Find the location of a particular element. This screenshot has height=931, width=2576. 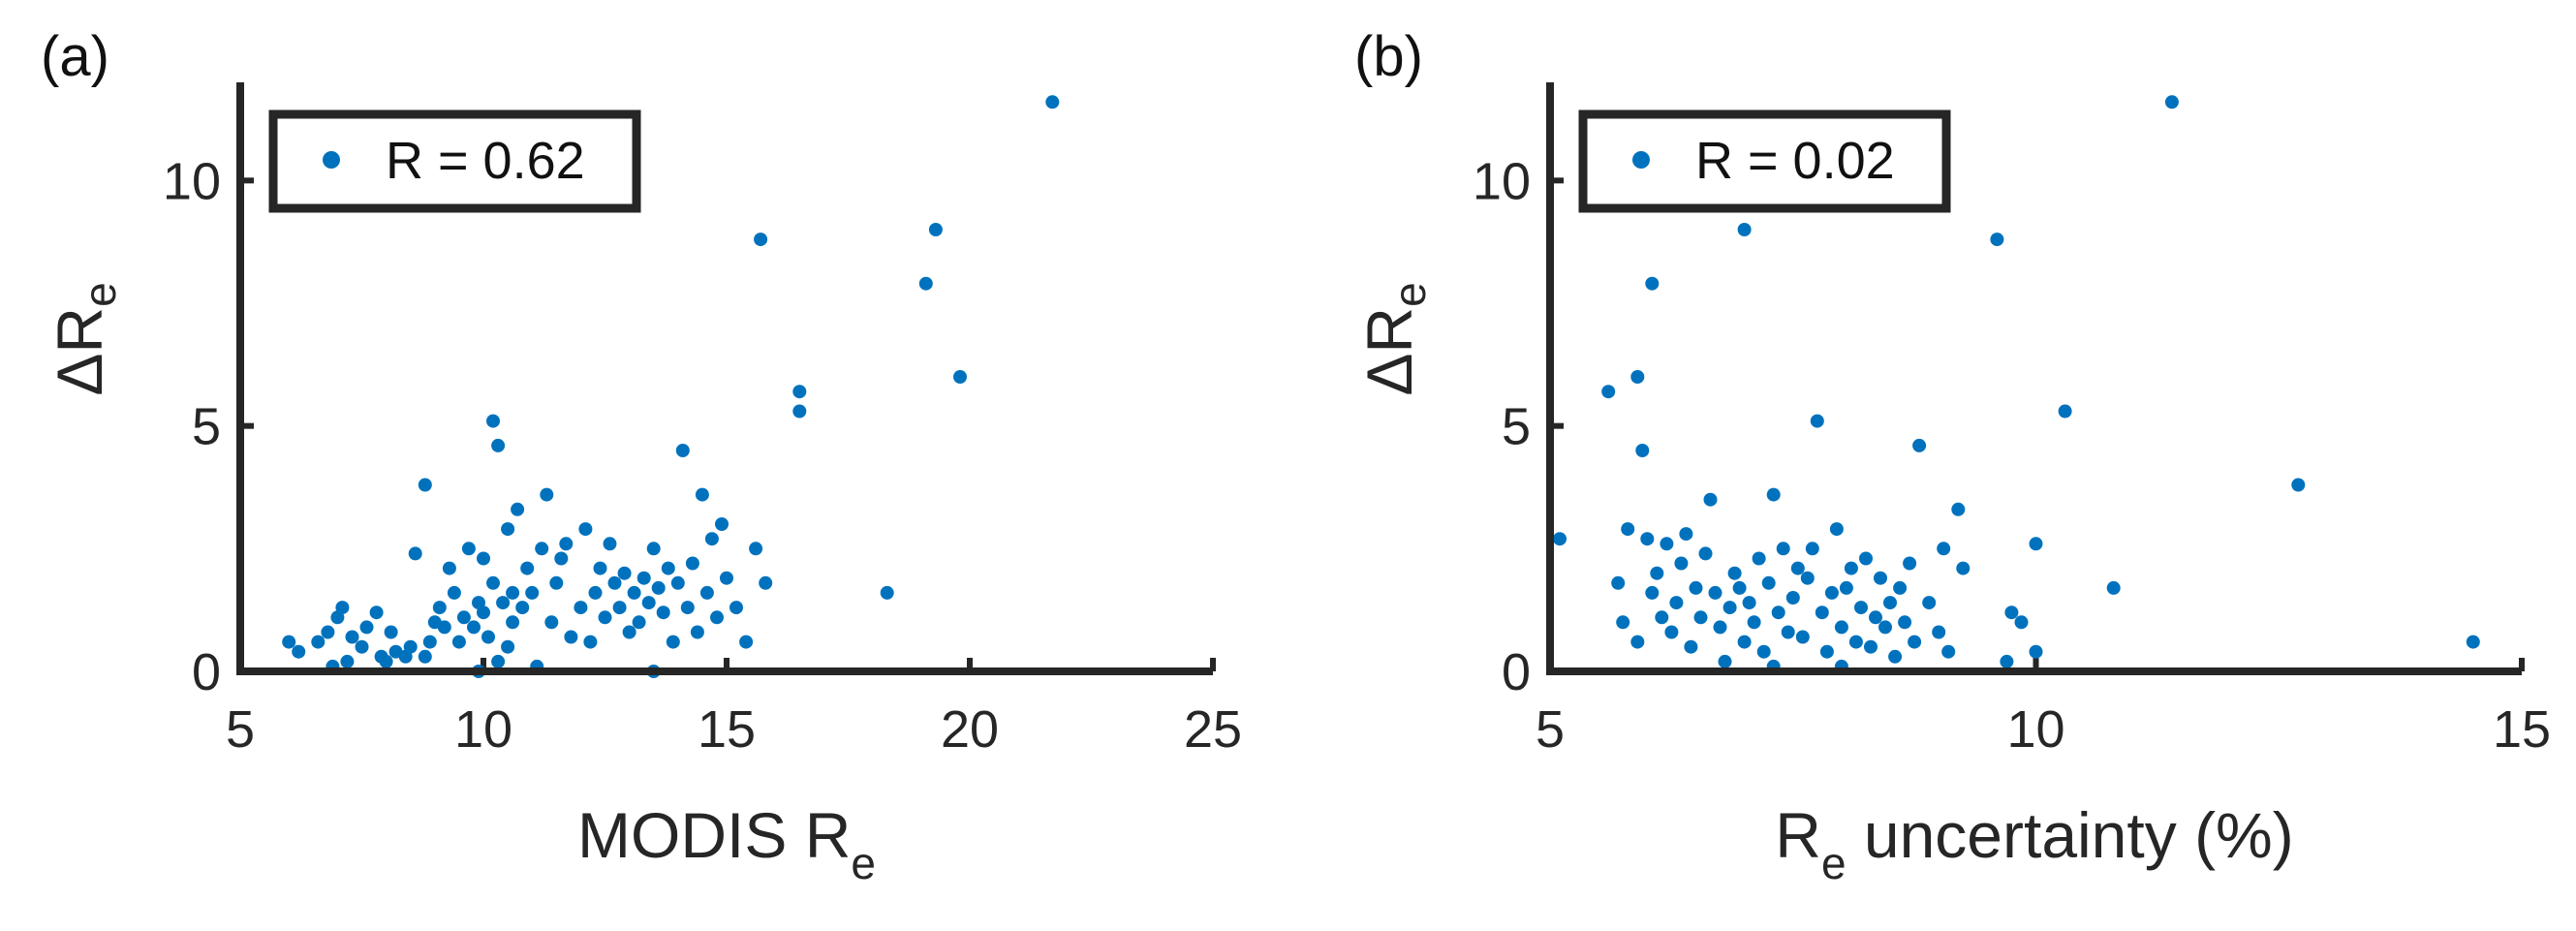

panel-a-y-axis-label: ΔRe is located at coordinates (84, 338).